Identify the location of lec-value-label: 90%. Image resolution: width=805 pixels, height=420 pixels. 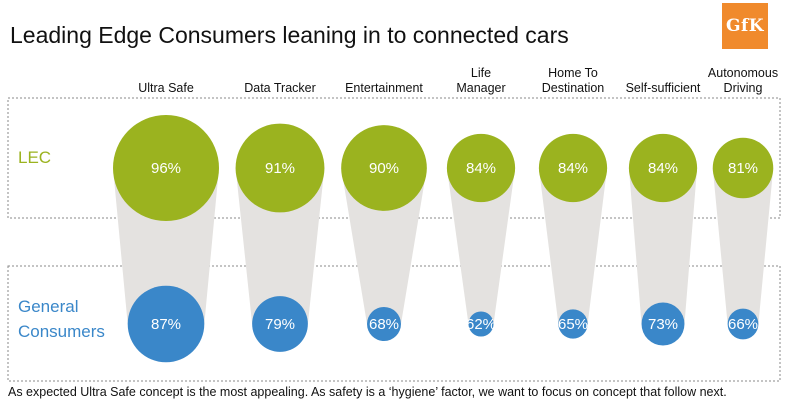
(384, 168).